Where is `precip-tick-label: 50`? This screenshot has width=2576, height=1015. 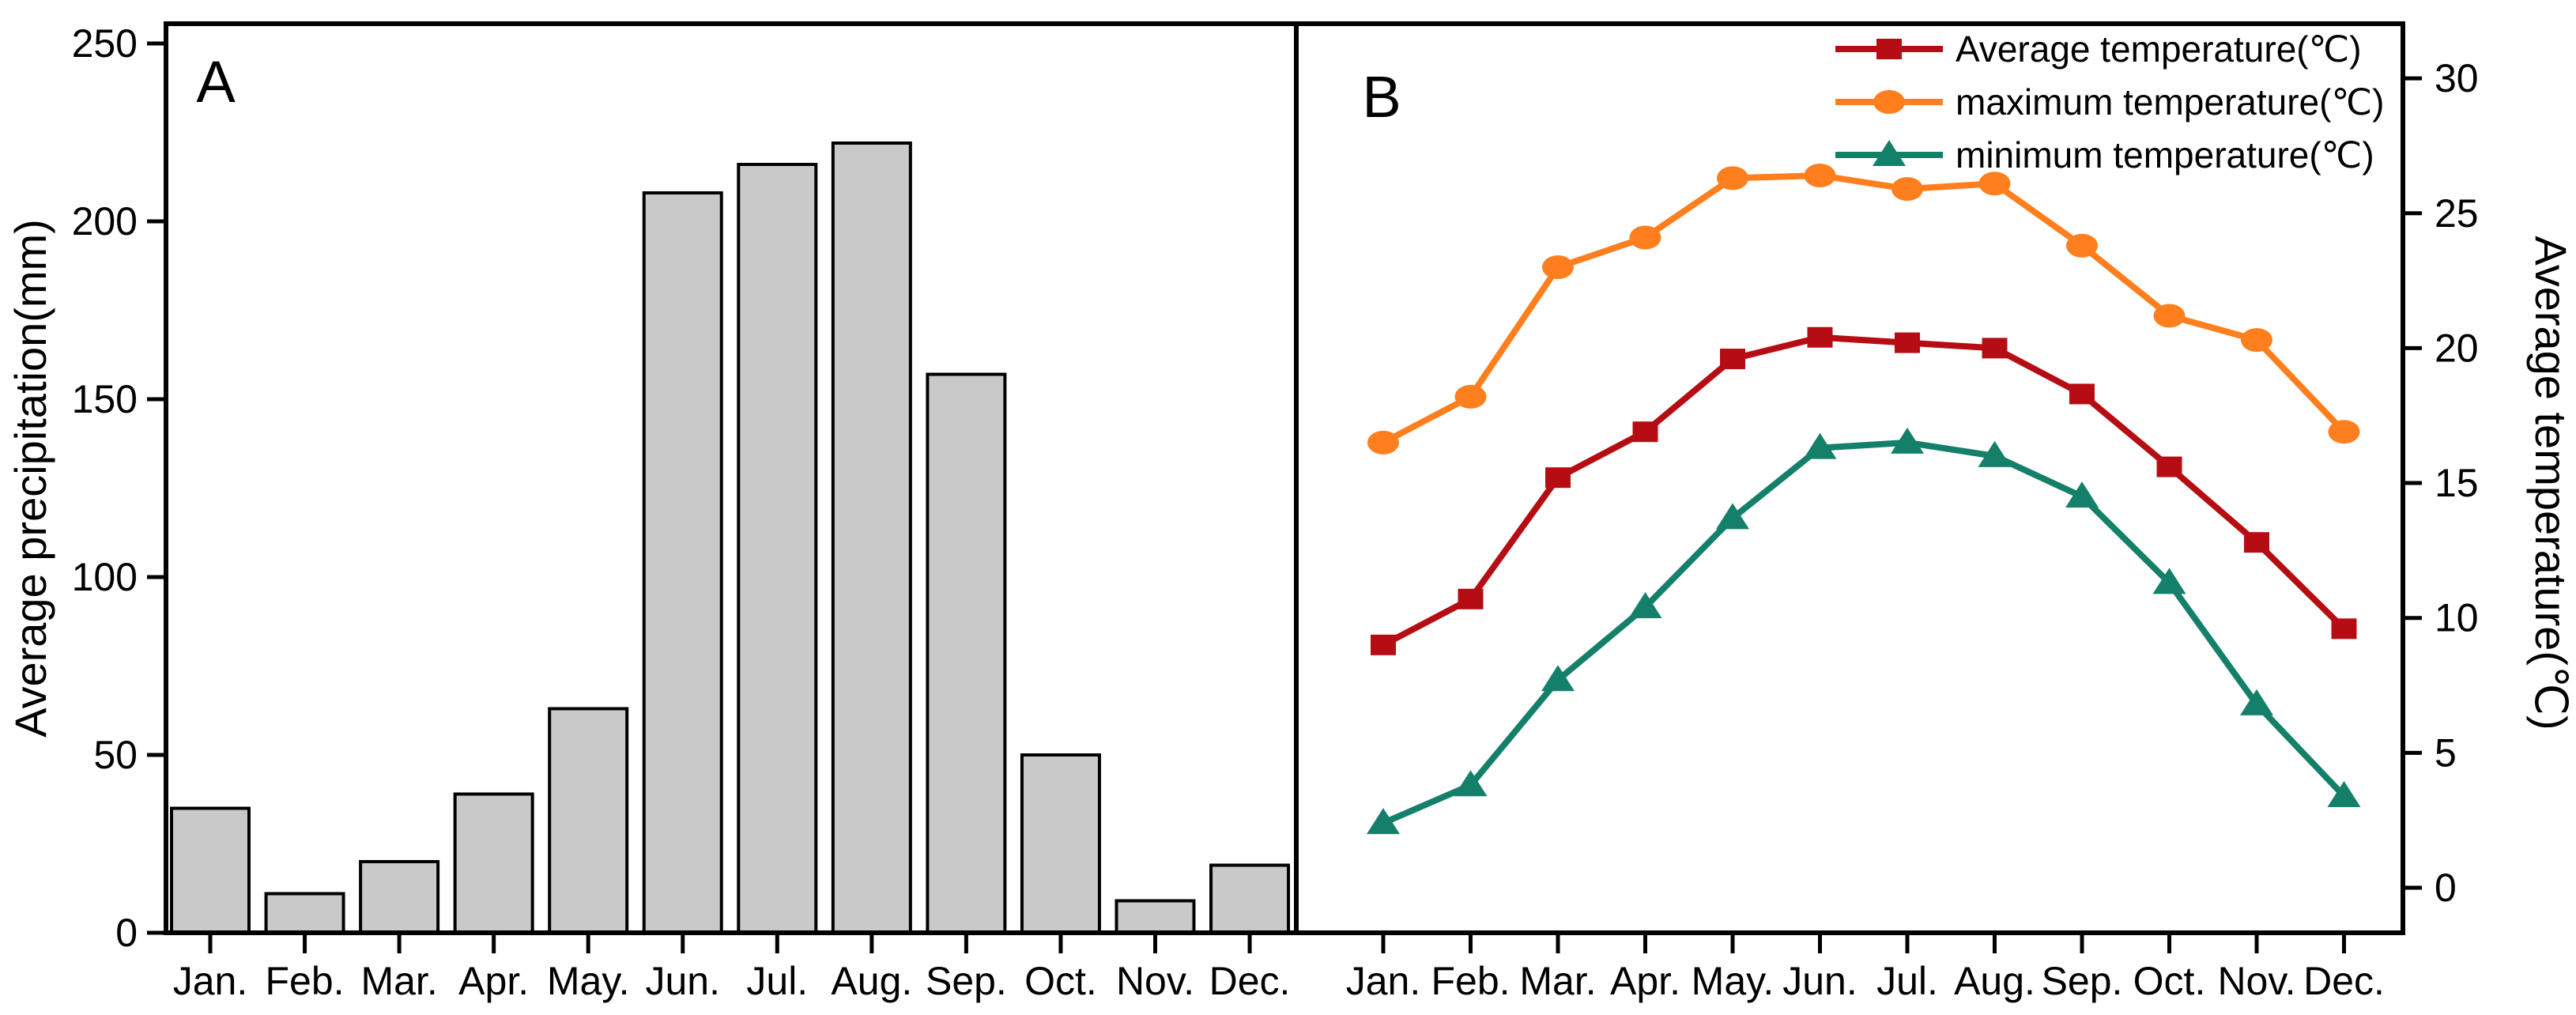
precip-tick-label: 50 is located at coordinates (116, 755).